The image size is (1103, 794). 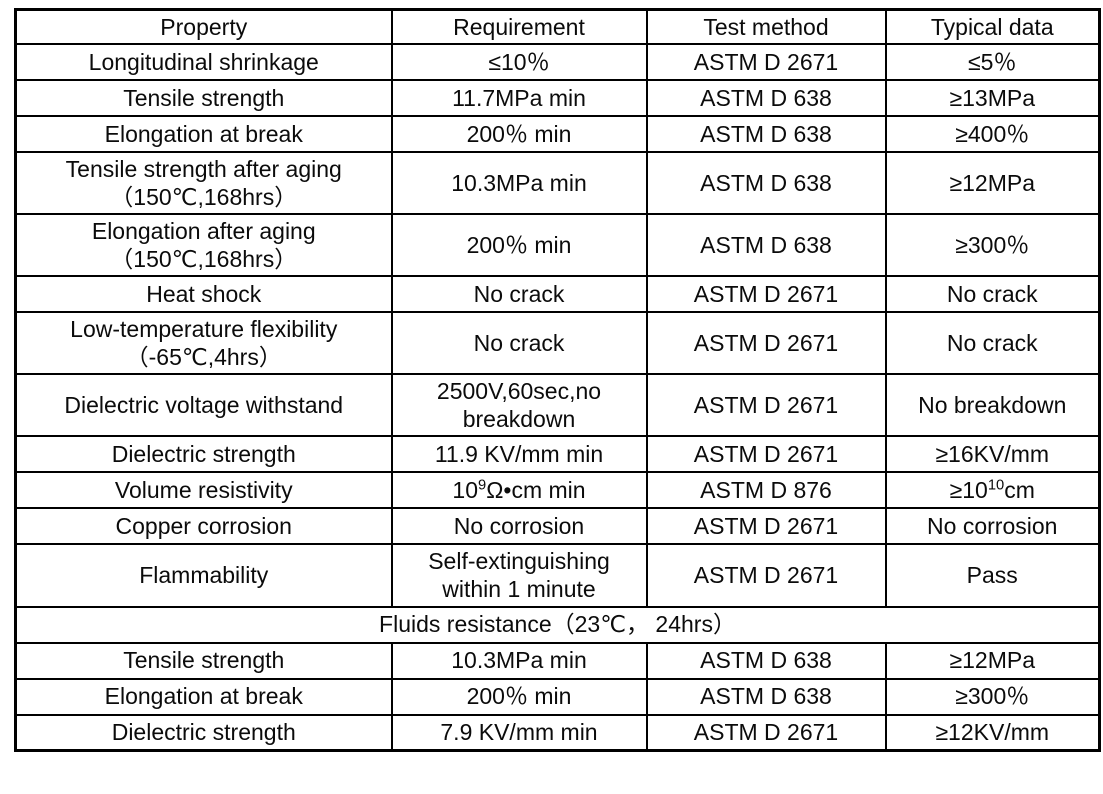 What do you see at coordinates (992, 732) in the screenshot?
I see `typical-data-cell: ≥12KV/mm` at bounding box center [992, 732].